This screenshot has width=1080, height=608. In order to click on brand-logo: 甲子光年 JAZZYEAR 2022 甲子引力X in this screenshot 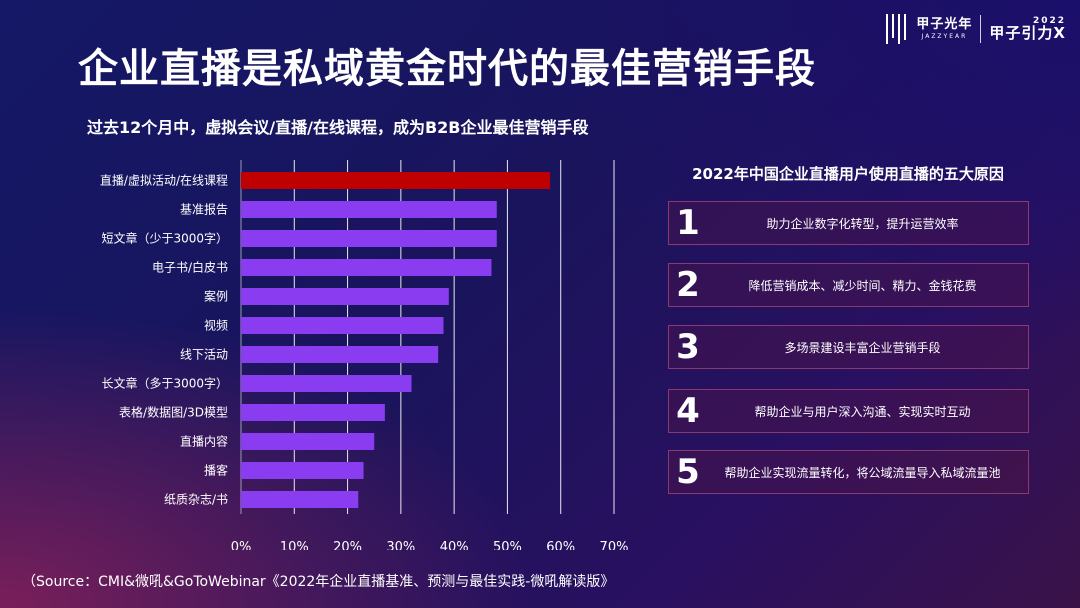, I will do `click(976, 29)`.